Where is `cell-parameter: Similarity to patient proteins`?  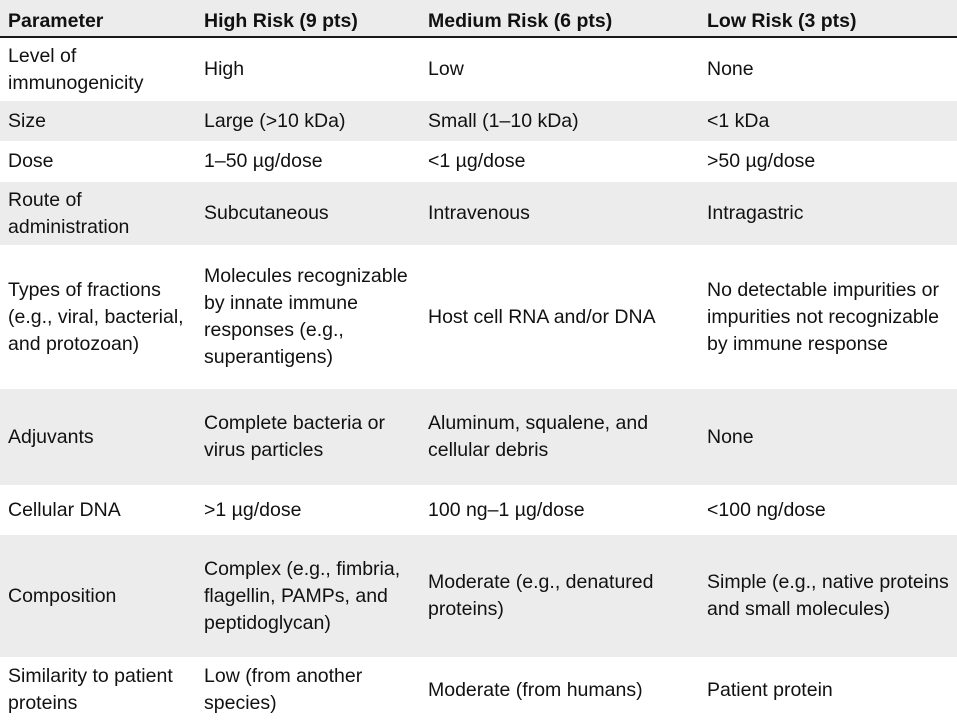
cell-parameter: Similarity to patient proteins is located at coordinates (98, 690).